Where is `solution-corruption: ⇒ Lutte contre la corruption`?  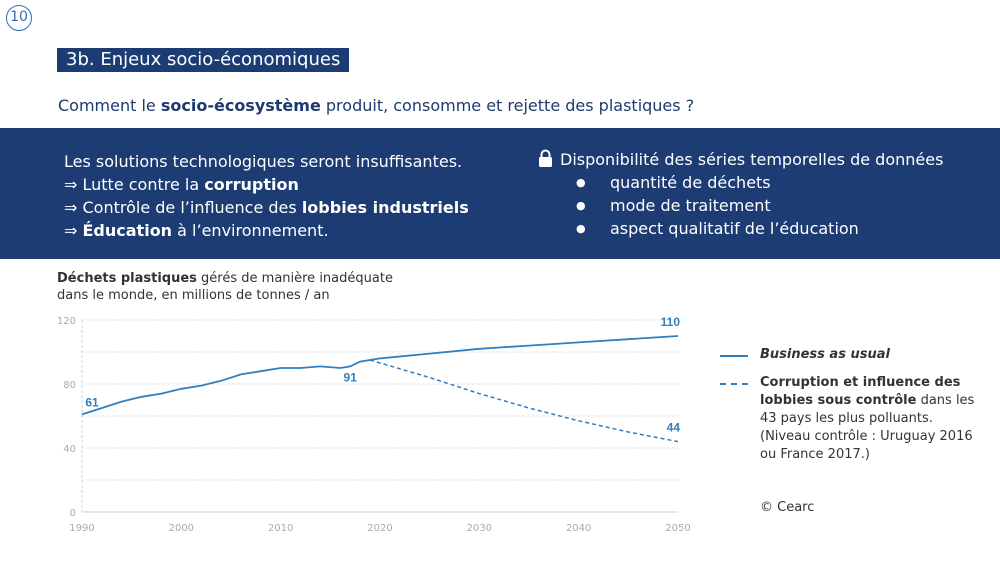 solution-corruption: ⇒ Lutte contre la corruption is located at coordinates (266, 184).